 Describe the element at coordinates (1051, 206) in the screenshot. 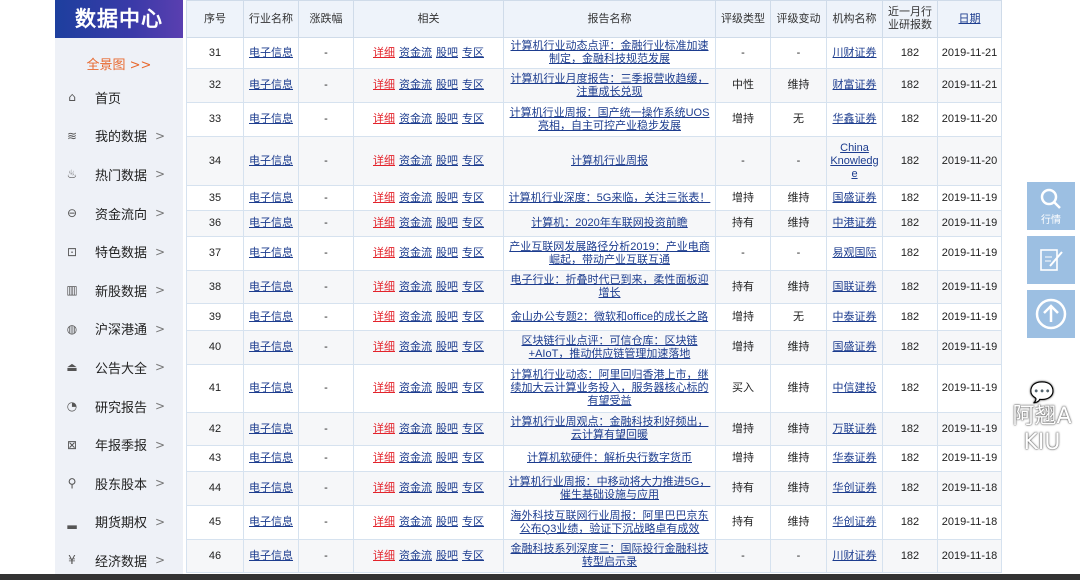

I see `quote-search-button: 行情` at that location.